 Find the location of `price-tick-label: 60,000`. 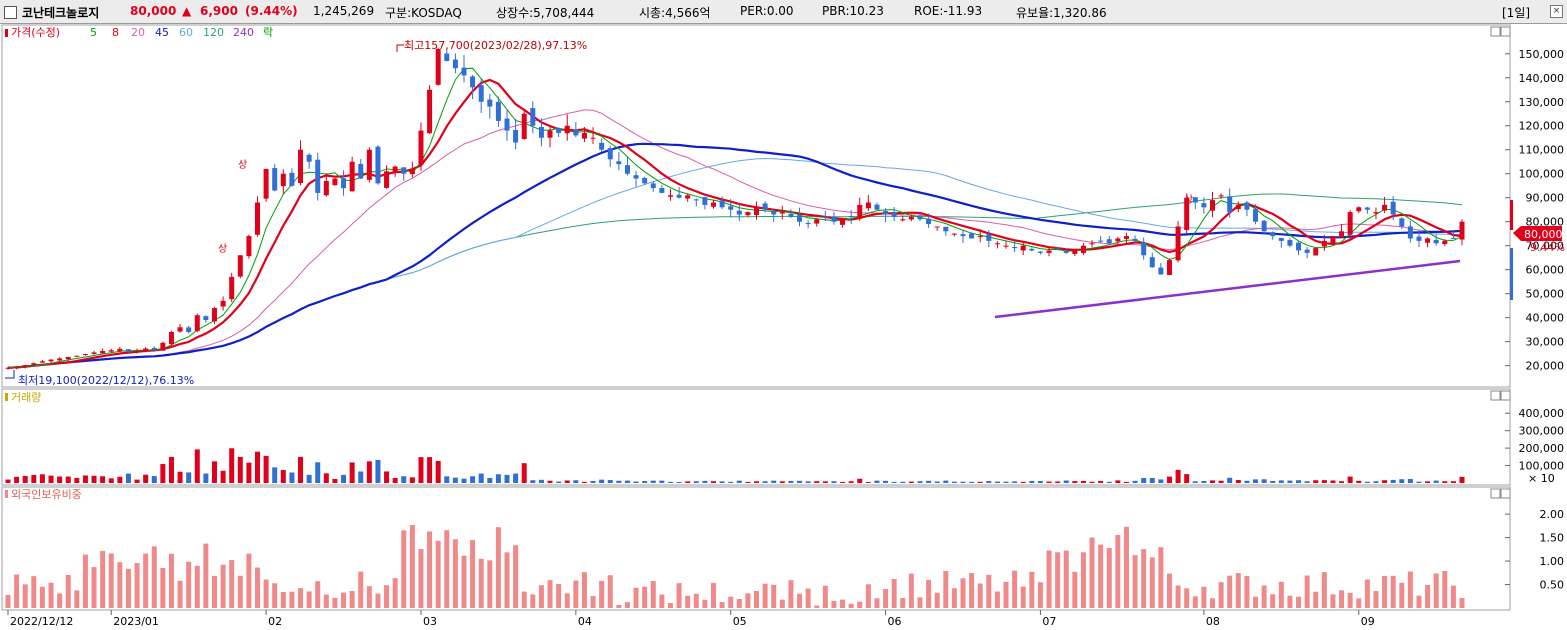

price-tick-label: 60,000 is located at coordinates (1545, 270).